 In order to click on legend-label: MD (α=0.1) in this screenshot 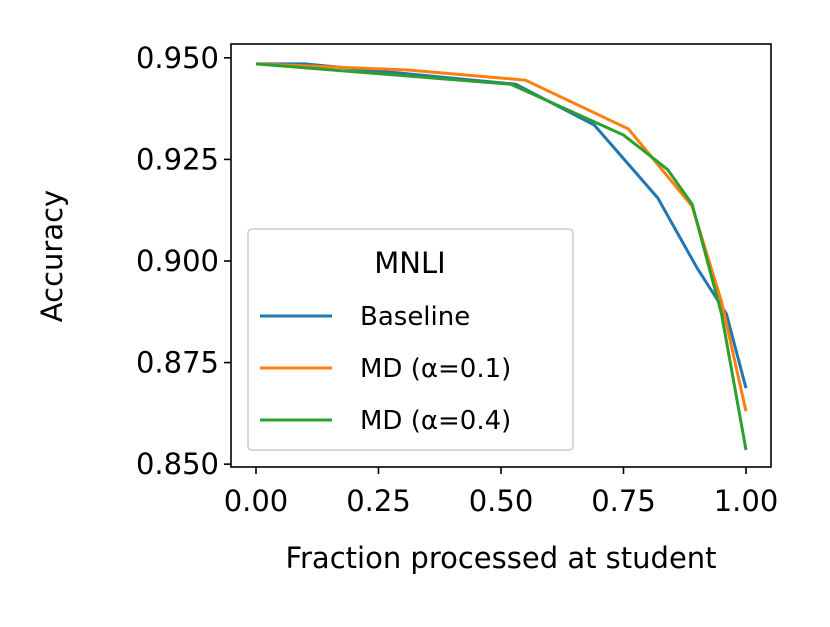, I will do `click(435, 369)`.